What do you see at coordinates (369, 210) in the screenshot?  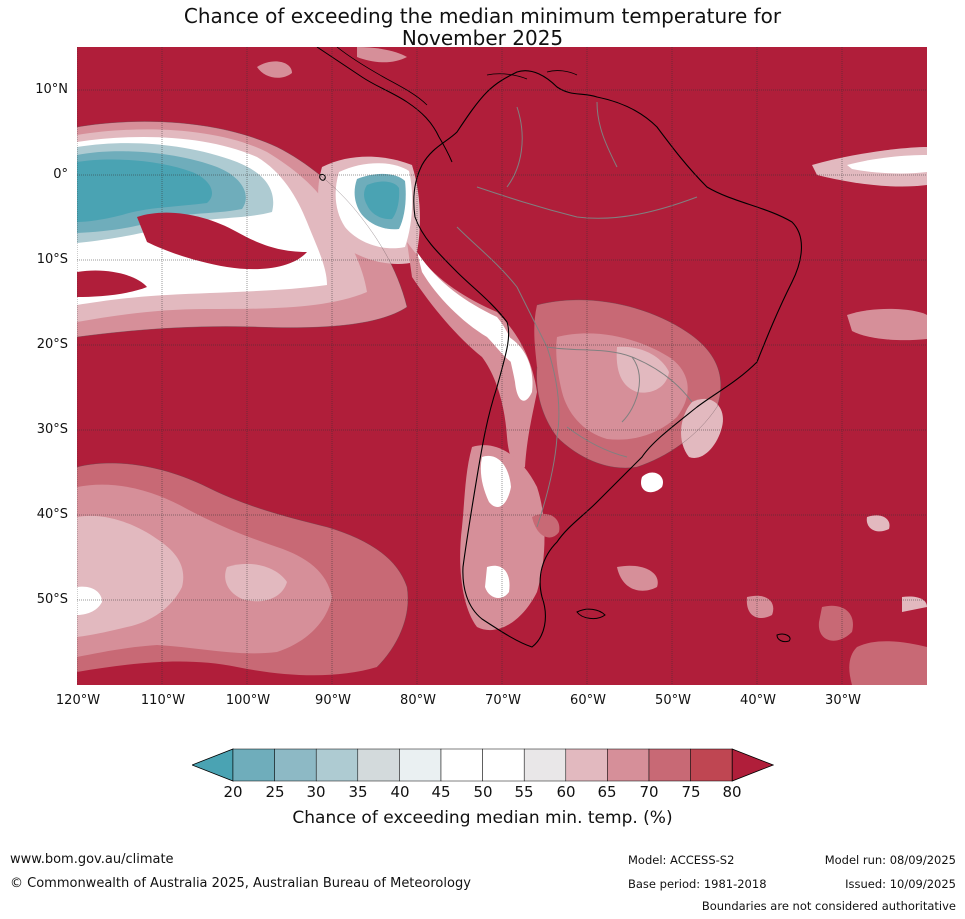 I see `east-pacific-anomaly` at bounding box center [369, 210].